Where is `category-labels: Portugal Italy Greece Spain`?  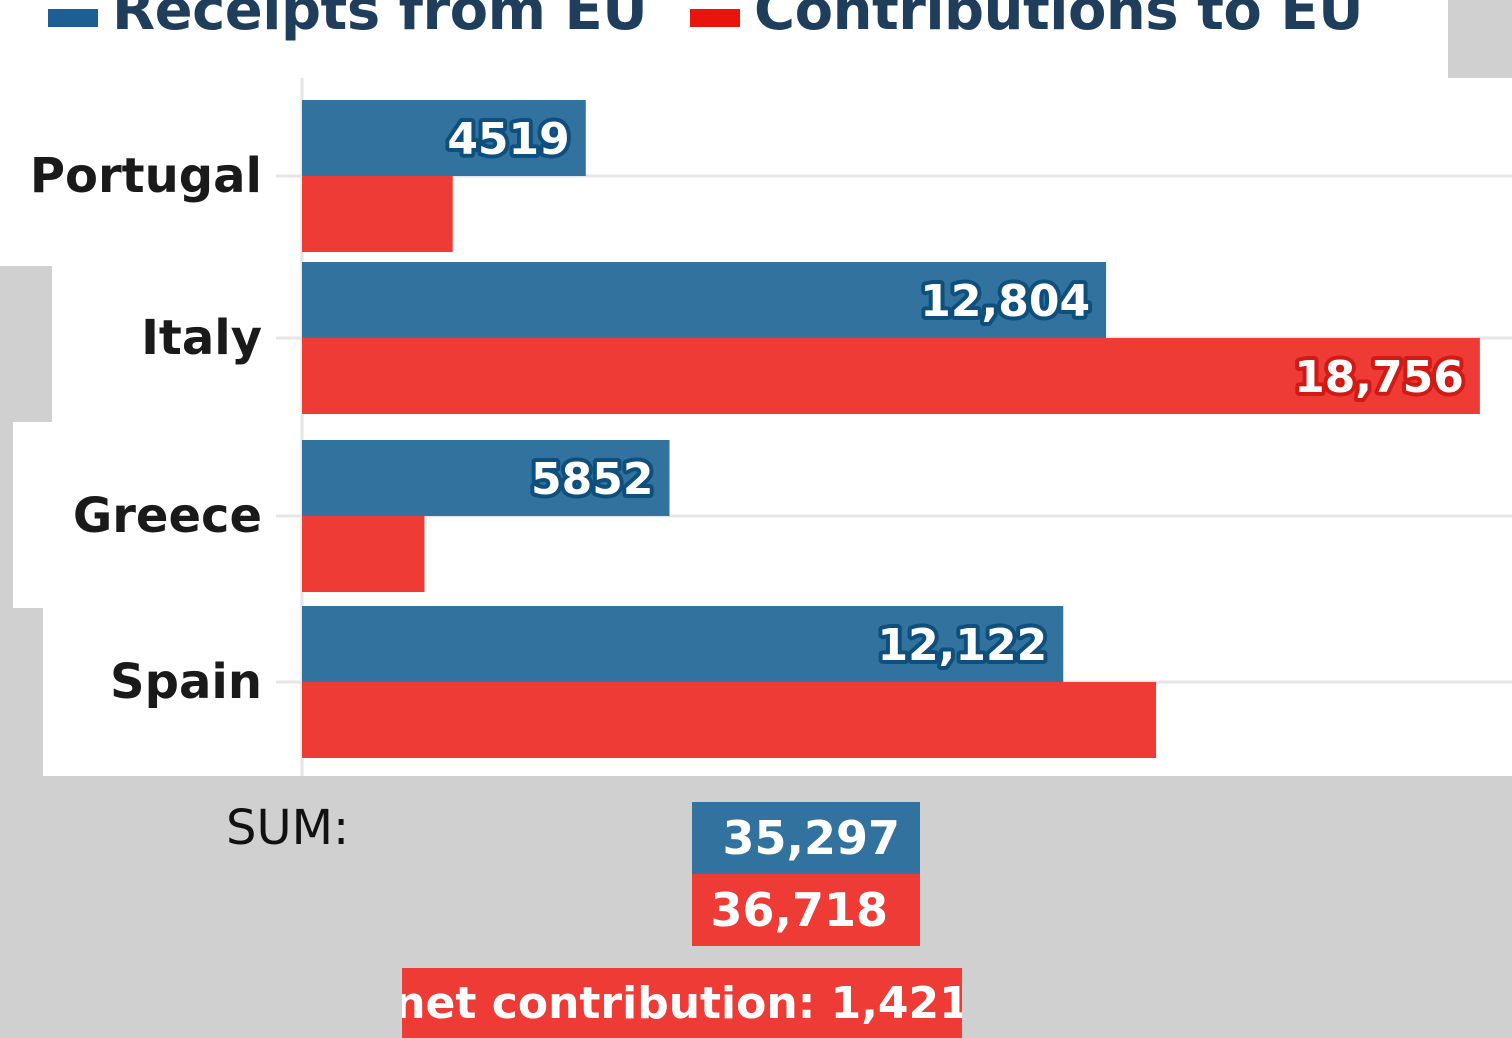 category-labels: Portugal Italy Greece Spain is located at coordinates (146, 429).